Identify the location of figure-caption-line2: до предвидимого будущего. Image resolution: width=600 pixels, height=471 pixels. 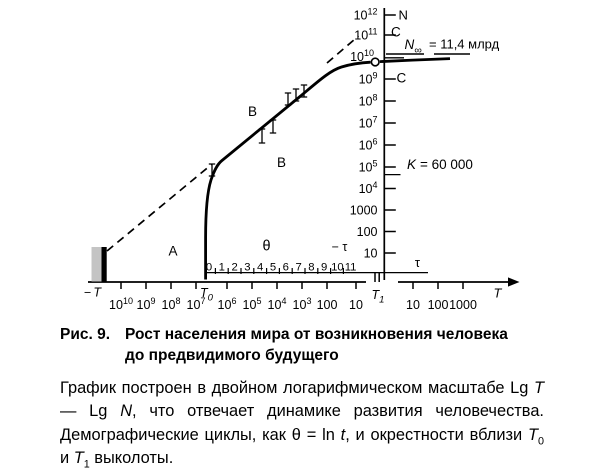
(232, 355).